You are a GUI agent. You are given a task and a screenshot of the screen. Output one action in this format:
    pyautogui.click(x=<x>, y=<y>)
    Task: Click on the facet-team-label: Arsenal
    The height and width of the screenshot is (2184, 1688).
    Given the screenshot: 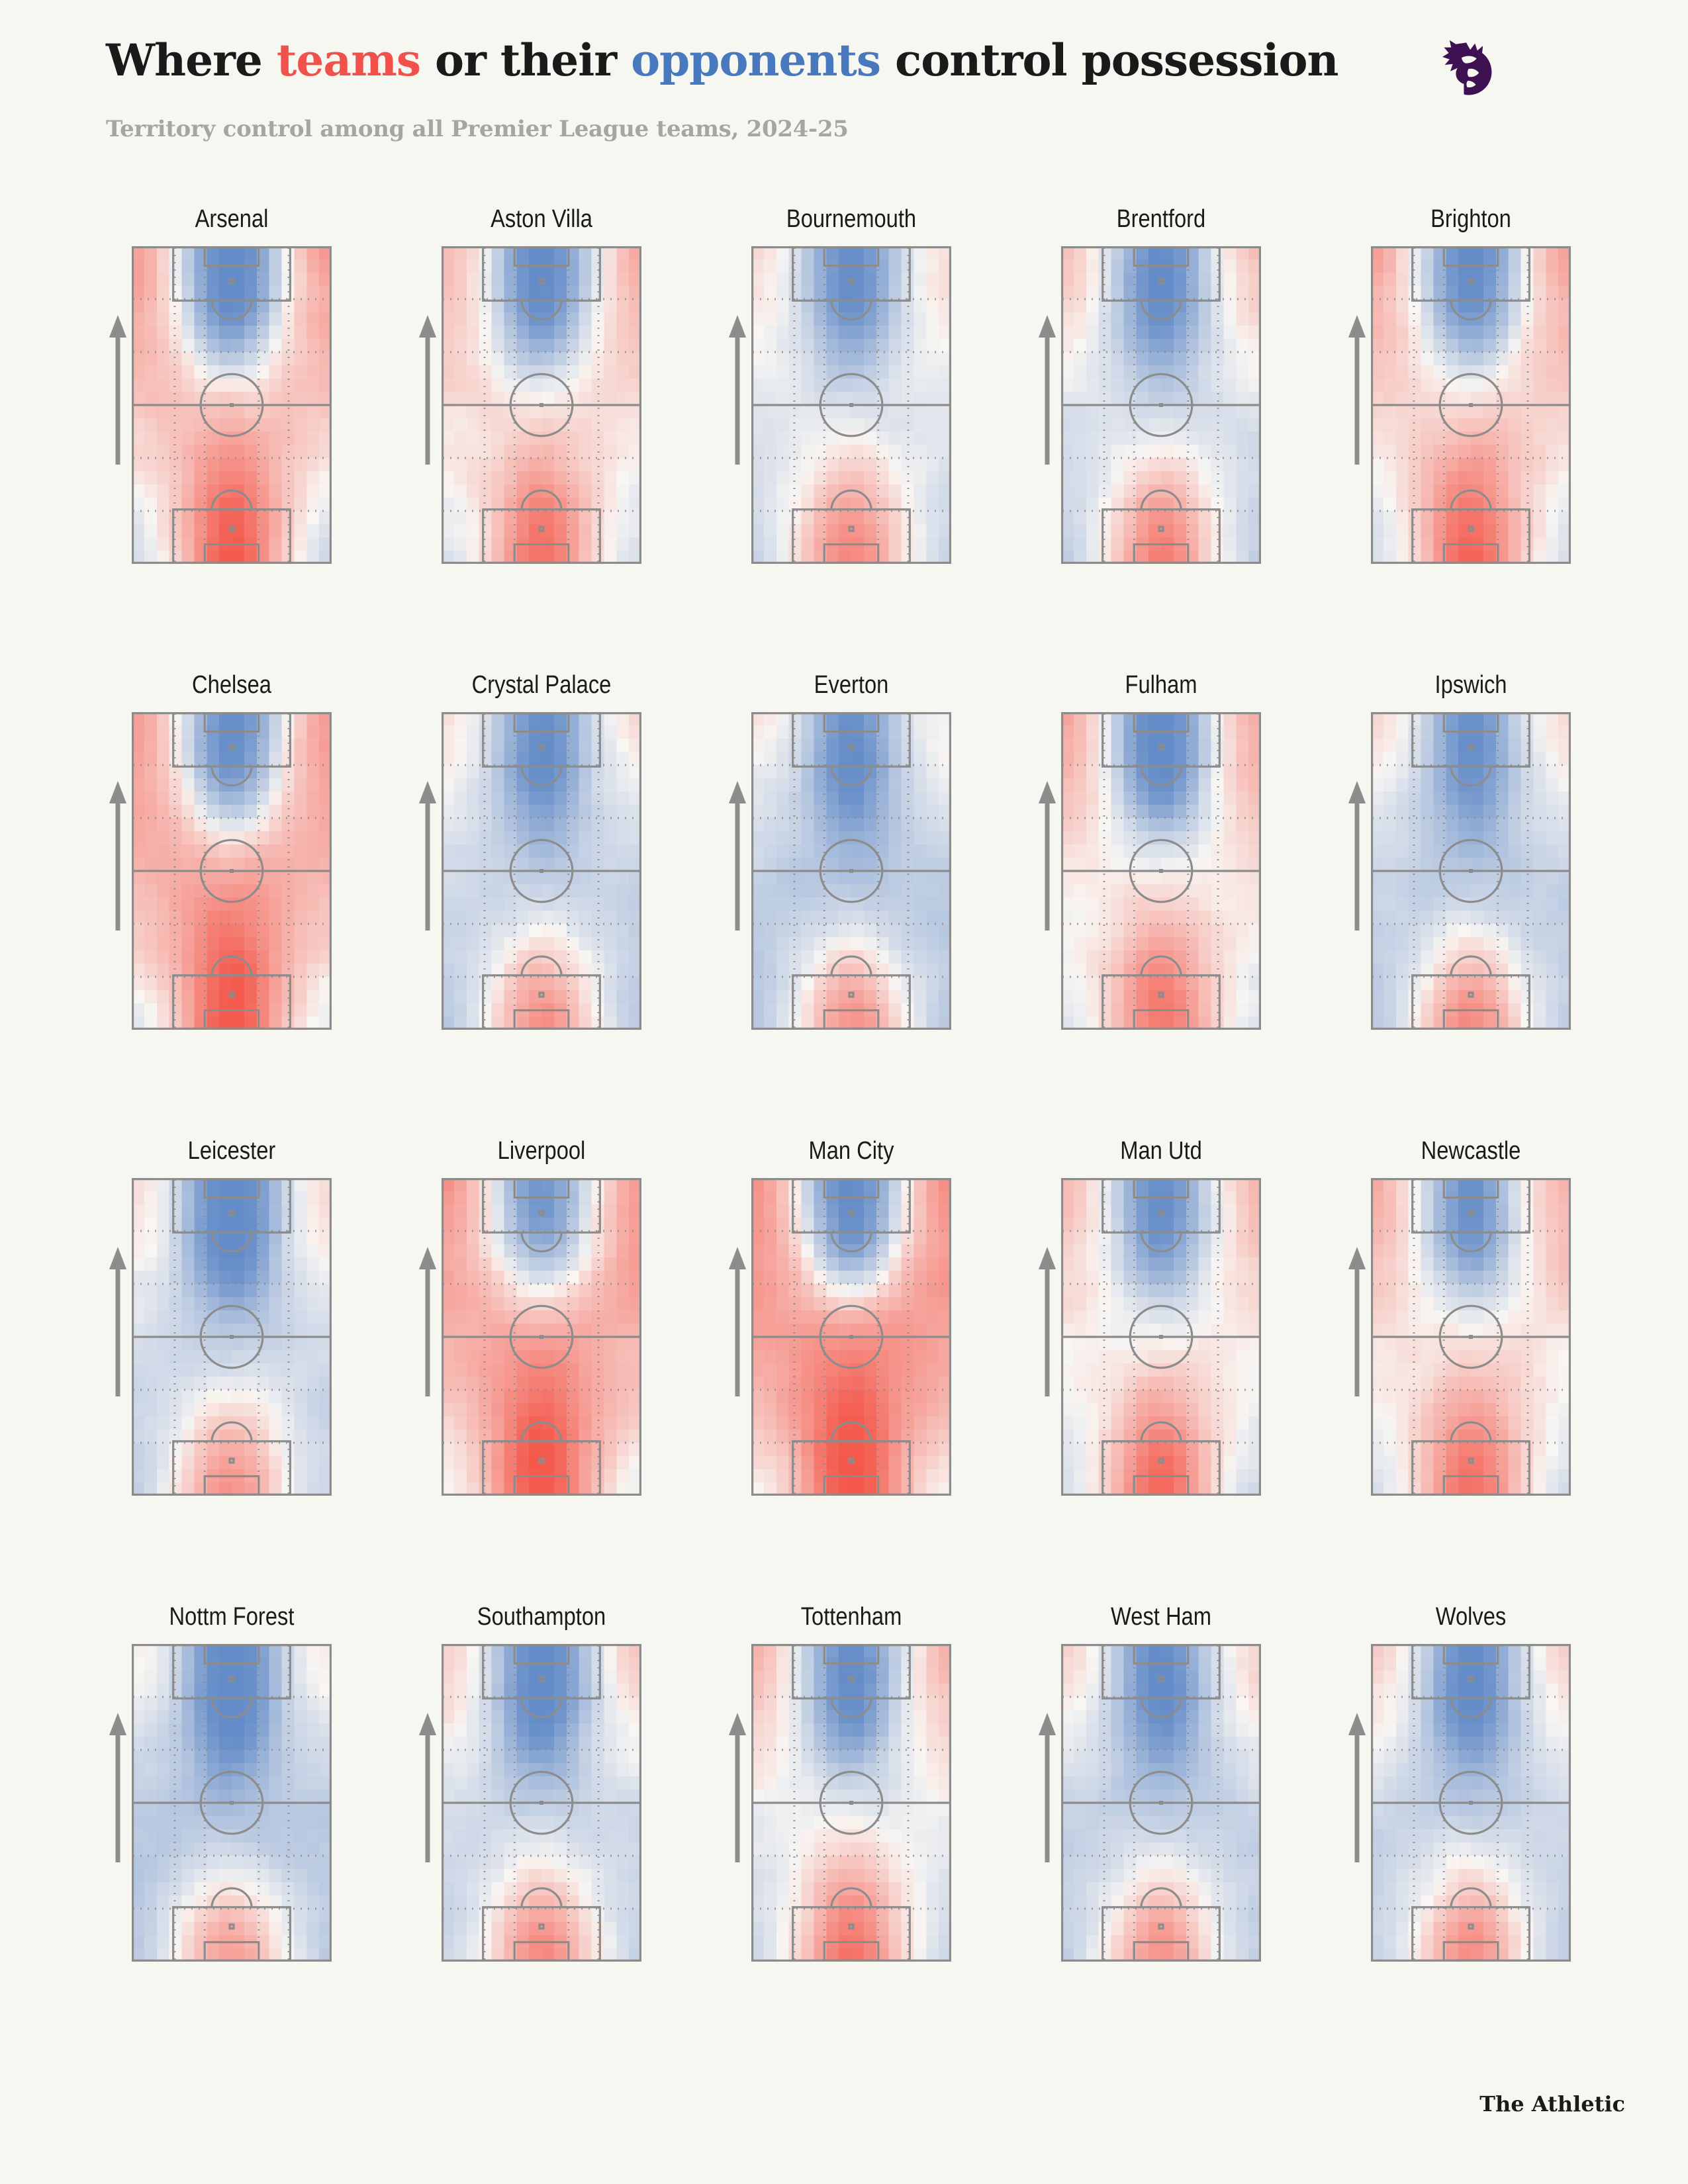 What is the action you would take?
    pyautogui.click(x=232, y=219)
    